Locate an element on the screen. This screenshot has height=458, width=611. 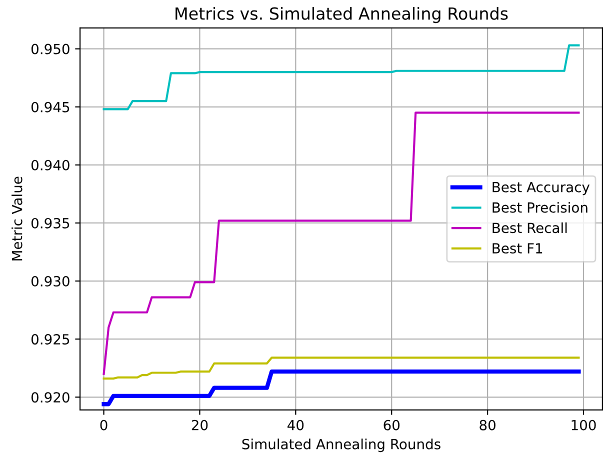
chart-title: Metrics vs. Simulated Annealing Rounds is located at coordinates (342, 15).